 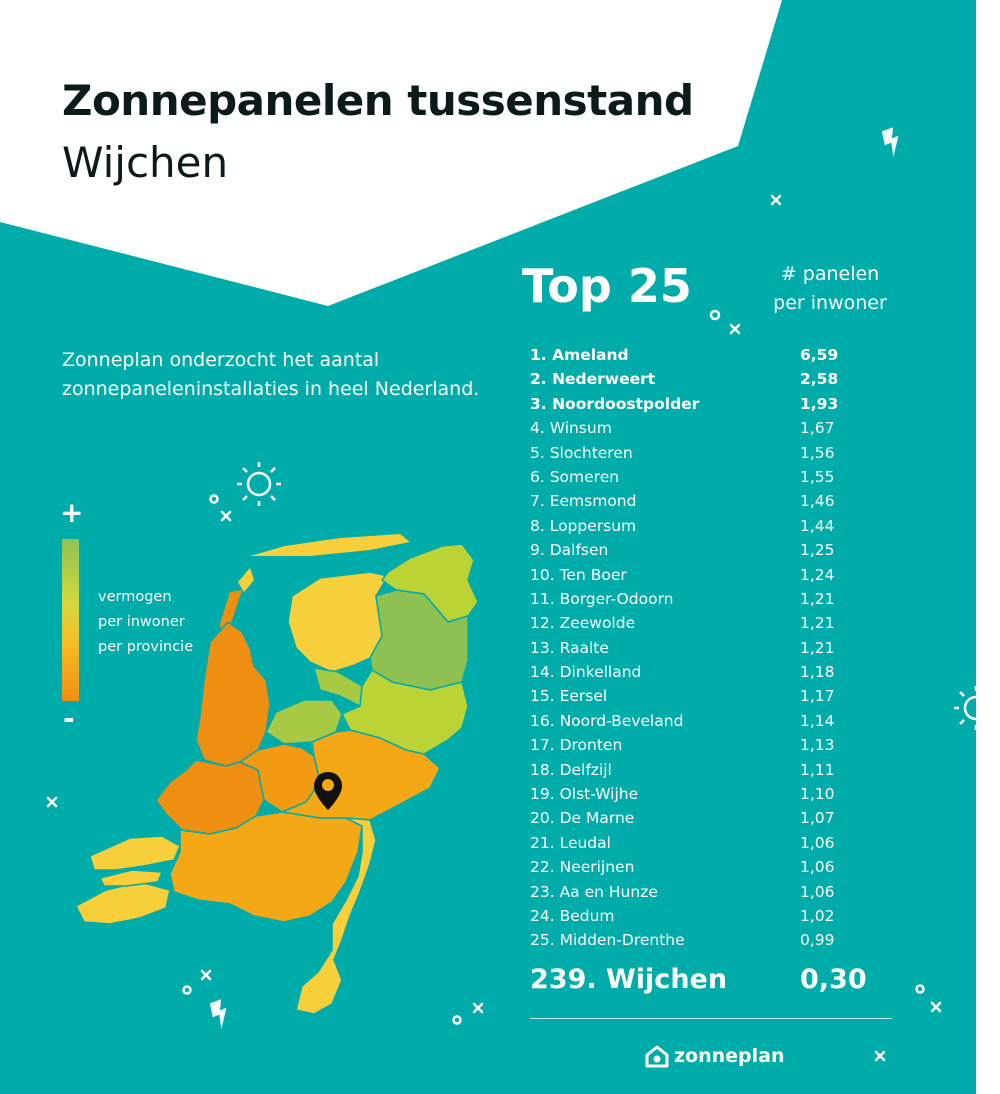 I want to click on ranking-row: 19. Olst-Wijhe 1,10, so click(x=700, y=794).